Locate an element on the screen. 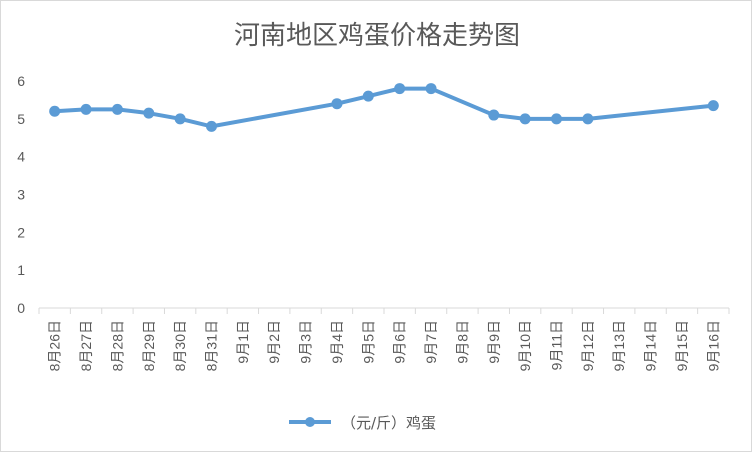  y-tick-label: 6 is located at coordinates (21, 81).